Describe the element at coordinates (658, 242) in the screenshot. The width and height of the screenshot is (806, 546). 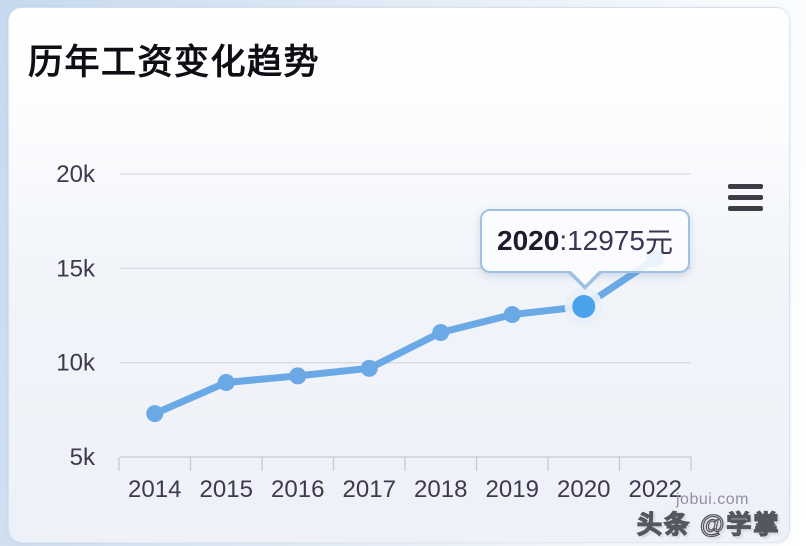
I see `tooltip-unit: 元` at that location.